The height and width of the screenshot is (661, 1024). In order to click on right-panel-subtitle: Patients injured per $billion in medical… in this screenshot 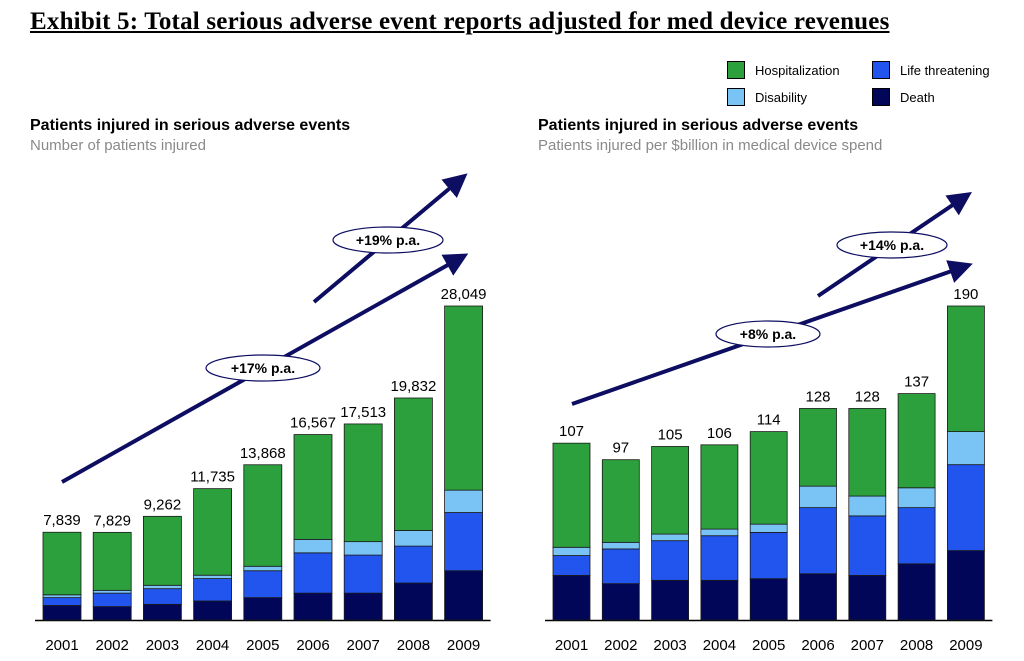, I will do `click(710, 145)`.